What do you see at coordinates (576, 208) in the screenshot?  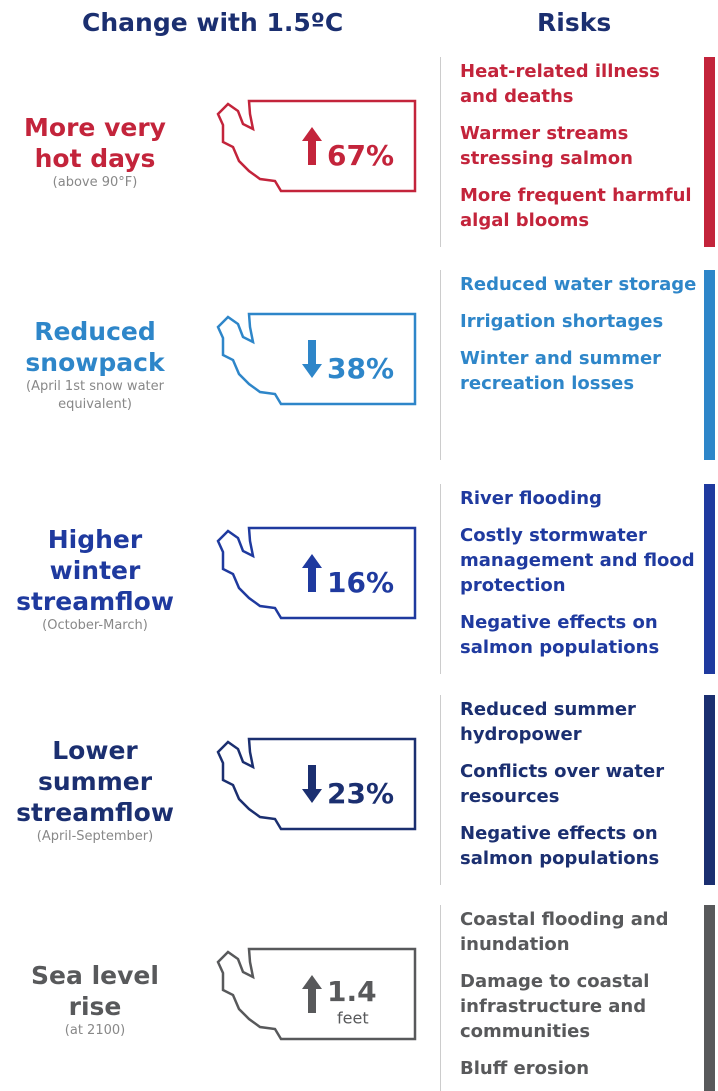 I see `risk: More frequent harmful algal blooms` at bounding box center [576, 208].